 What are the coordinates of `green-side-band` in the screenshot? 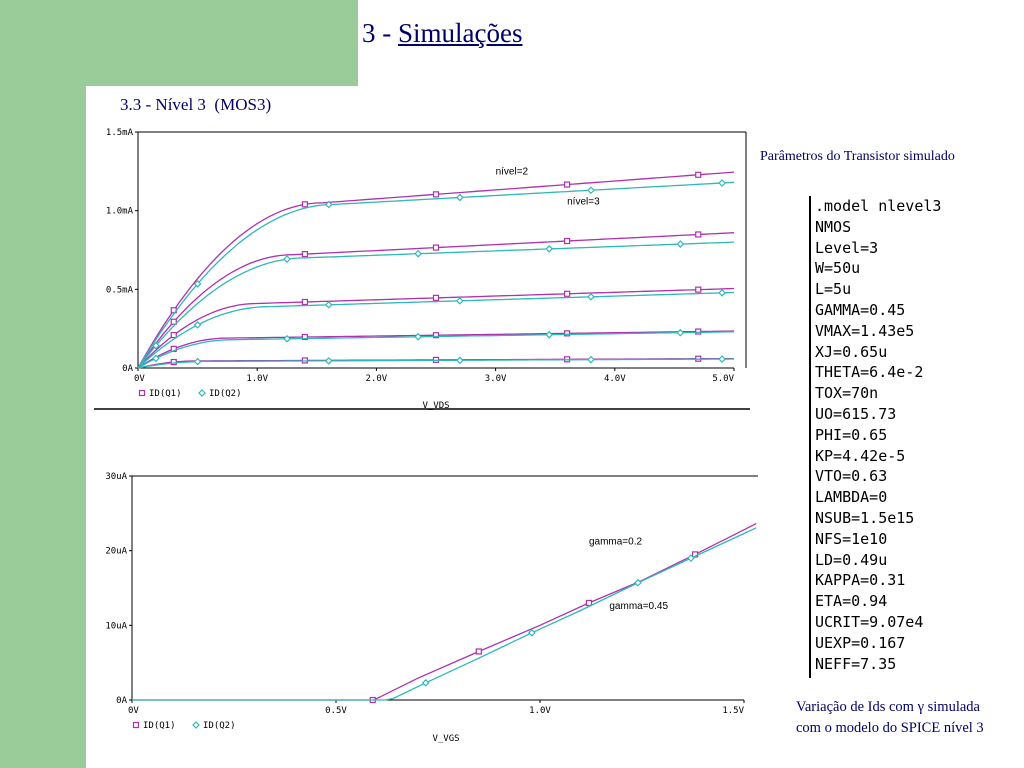 It's located at (43, 384).